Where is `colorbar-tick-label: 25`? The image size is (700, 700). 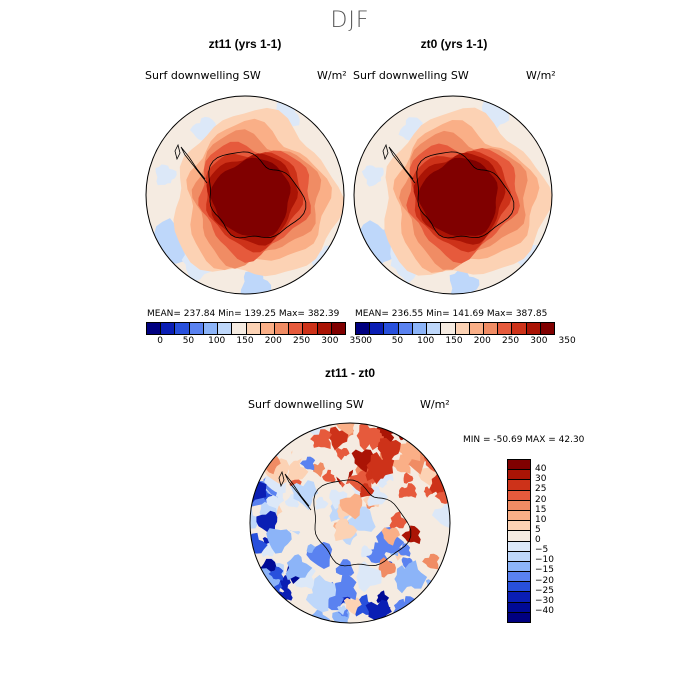 colorbar-tick-label: 25 is located at coordinates (541, 489).